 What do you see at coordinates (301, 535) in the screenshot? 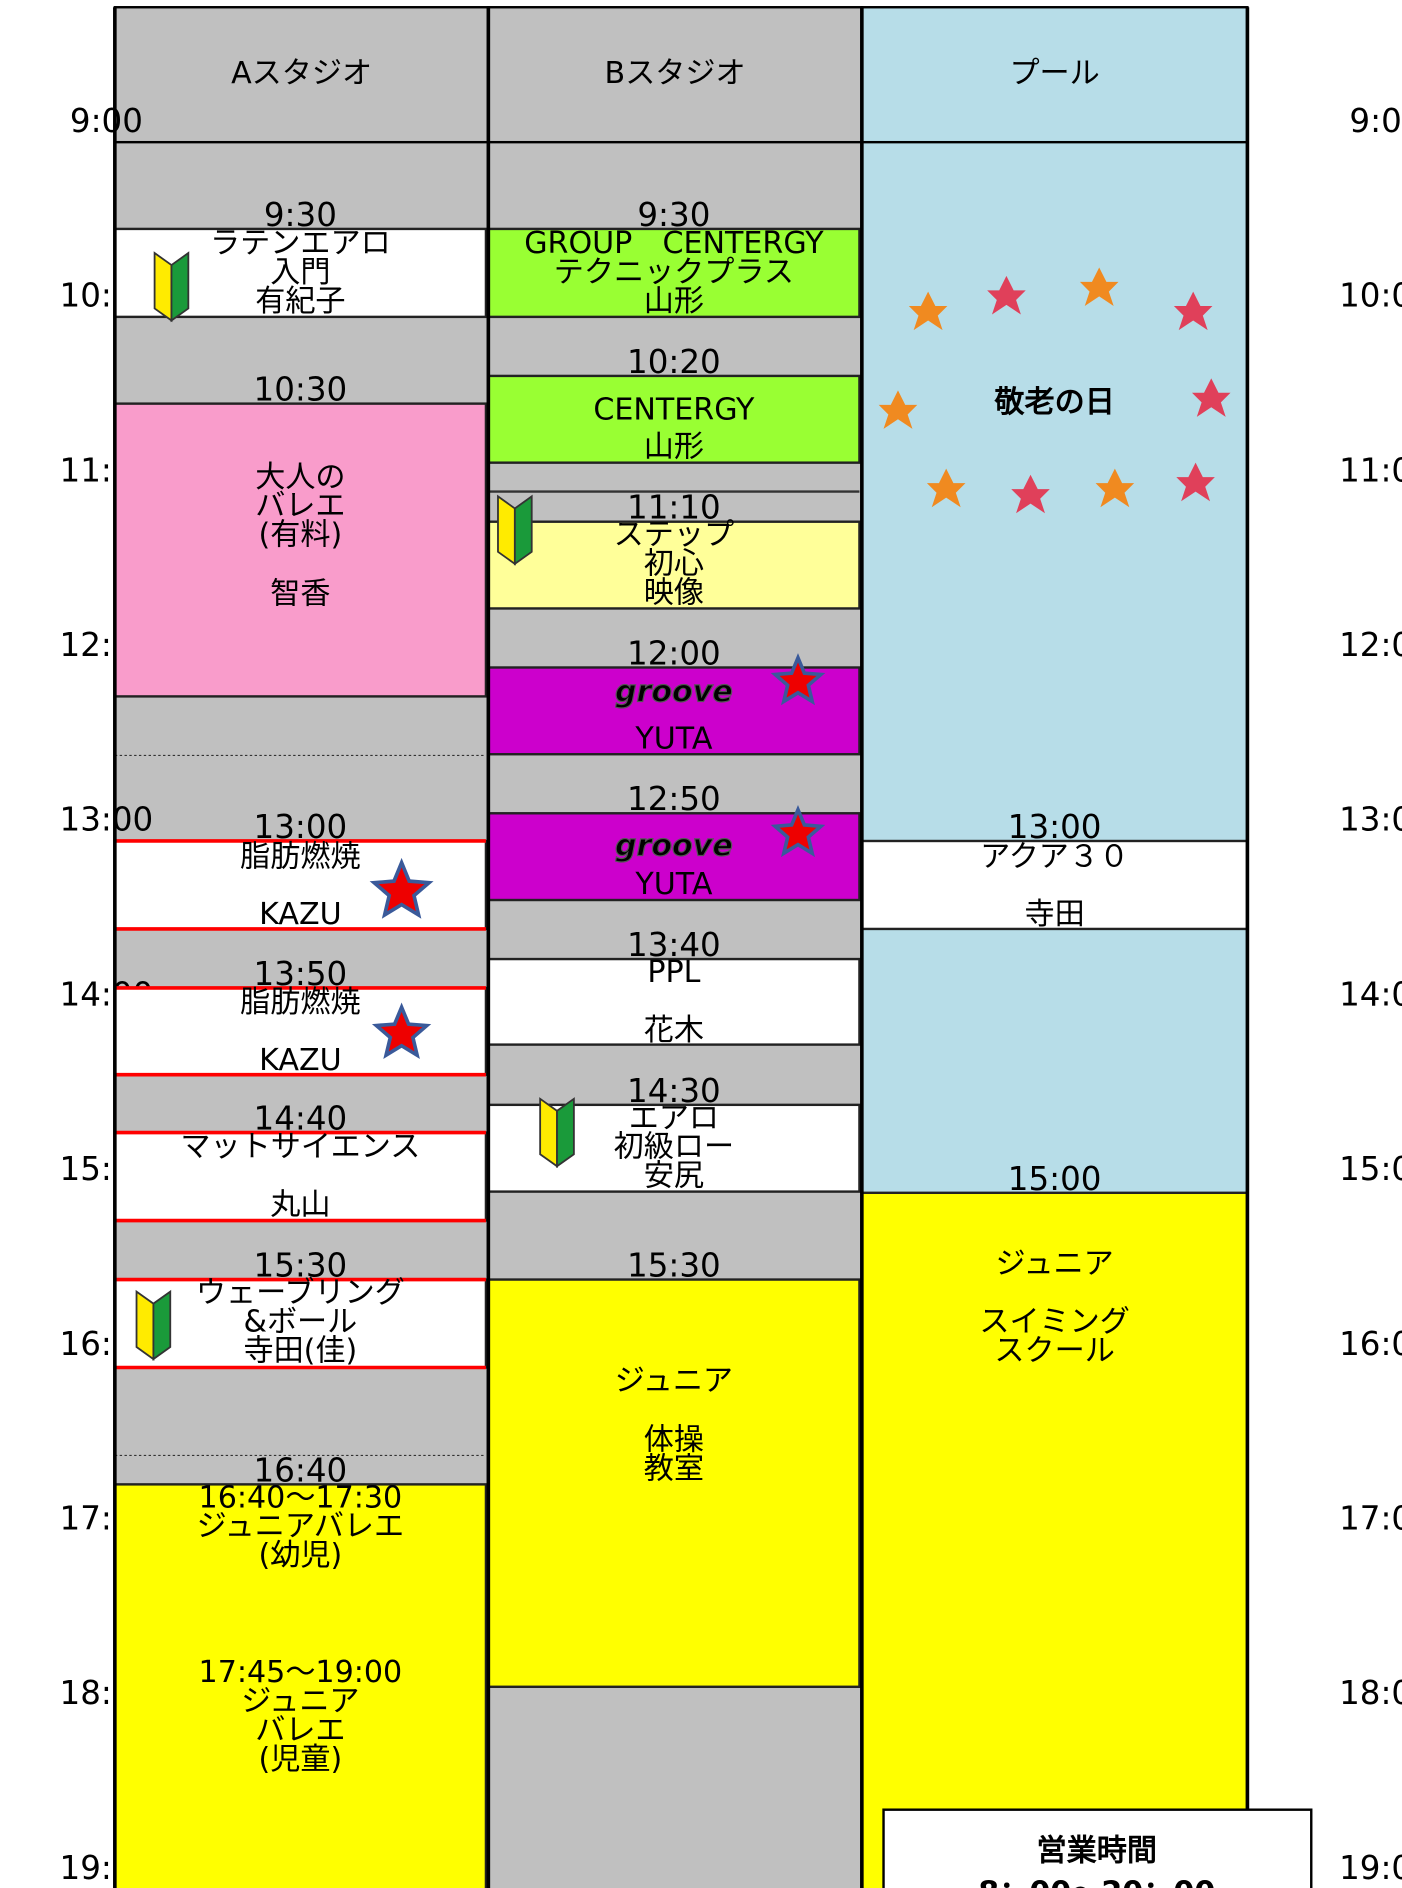
I see `class-line: (有料)` at bounding box center [301, 535].